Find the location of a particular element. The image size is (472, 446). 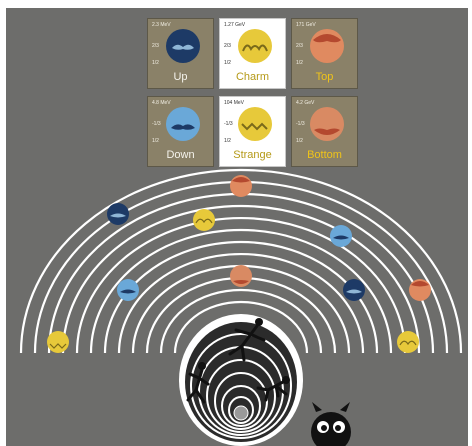

quark-name: Strange is located at coordinates (252, 155).